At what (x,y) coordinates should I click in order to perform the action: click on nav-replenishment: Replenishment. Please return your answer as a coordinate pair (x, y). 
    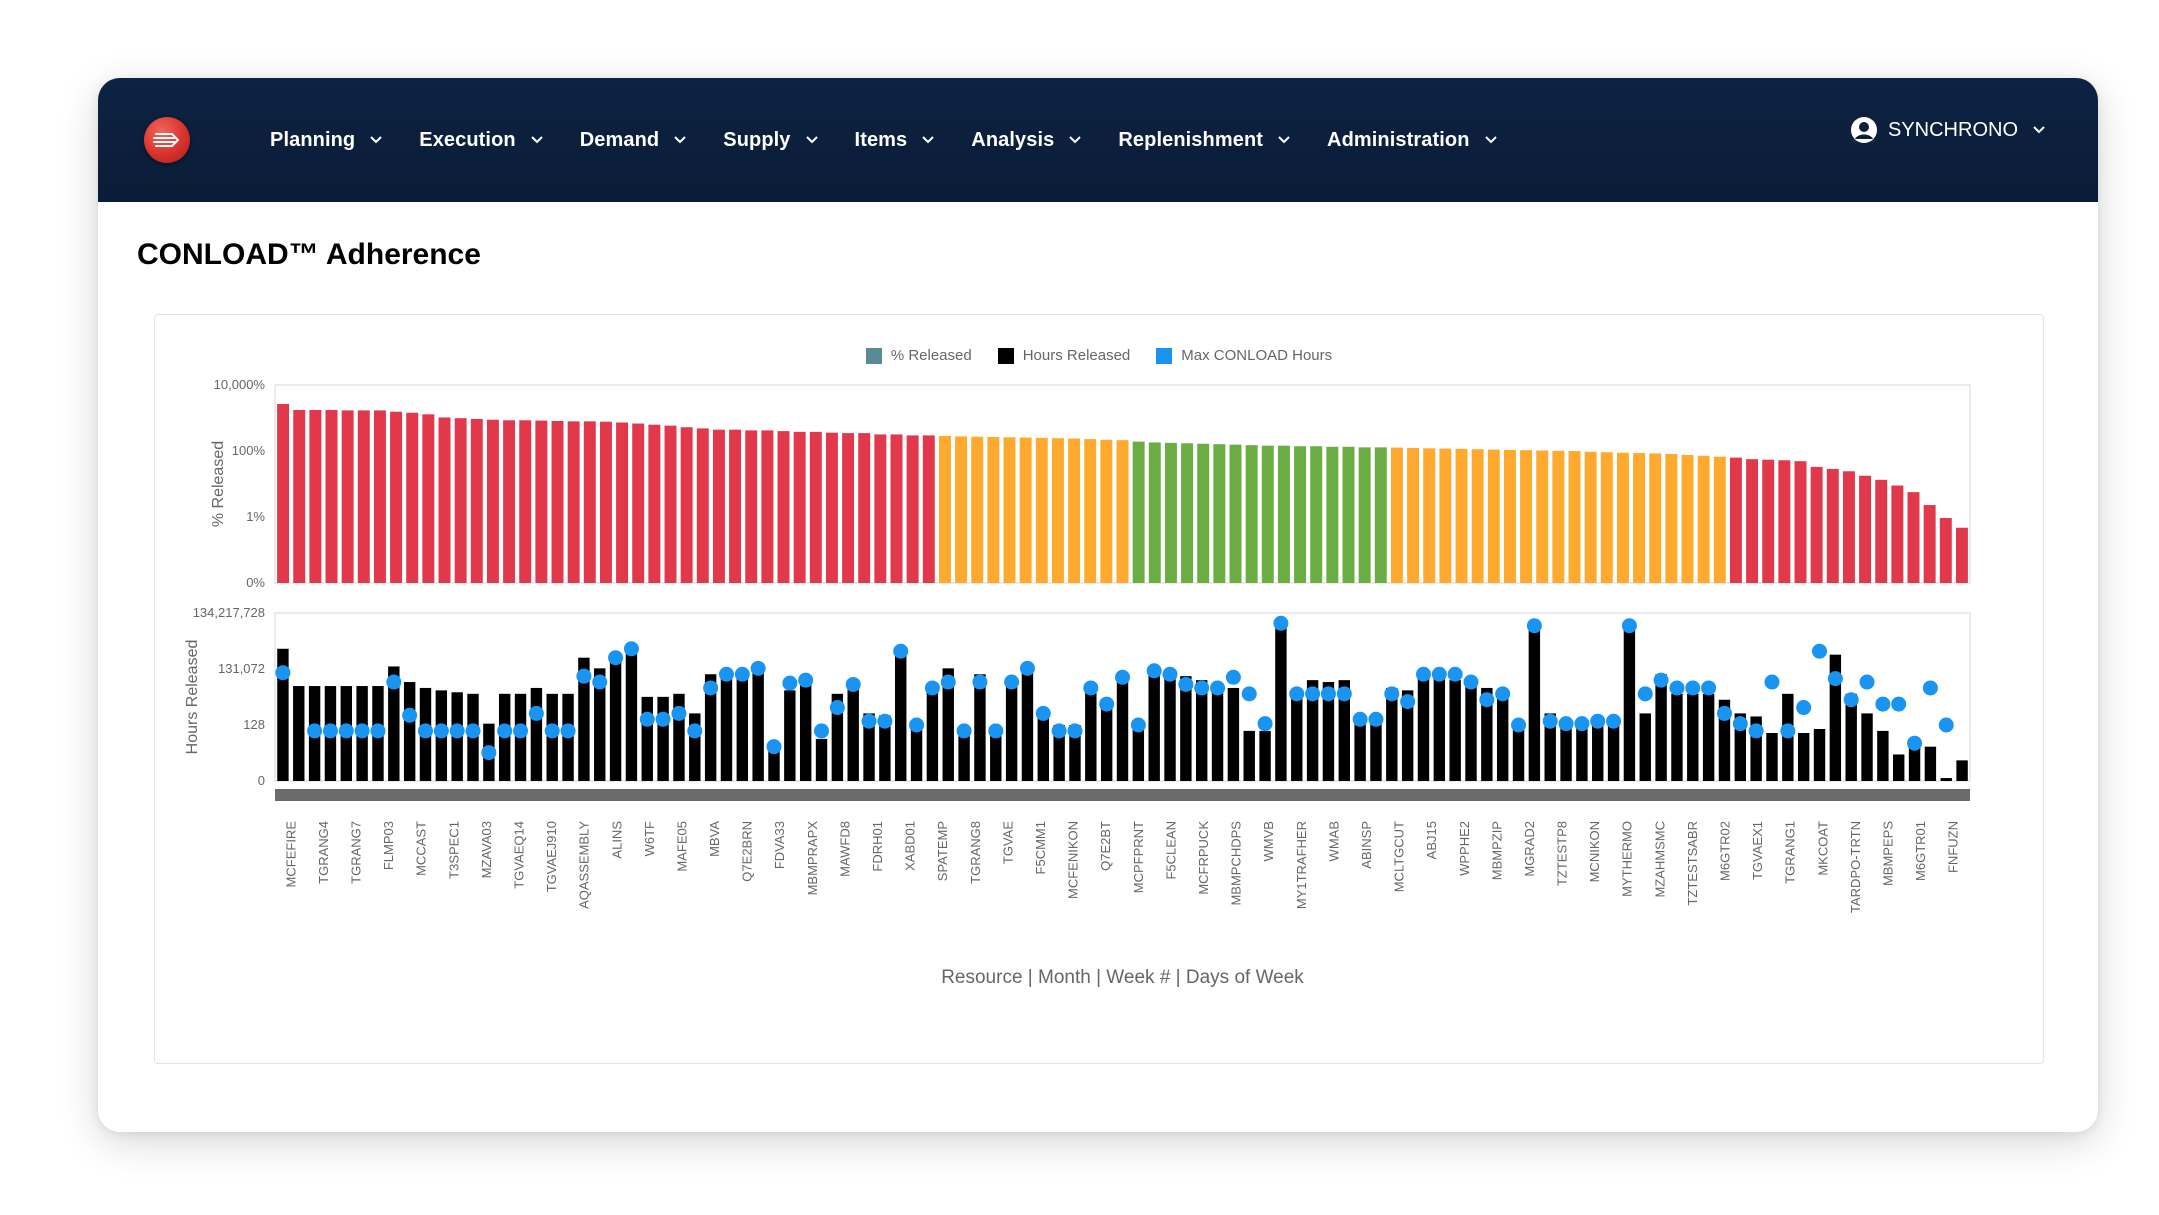
    Looking at the image, I should click on (1204, 140).